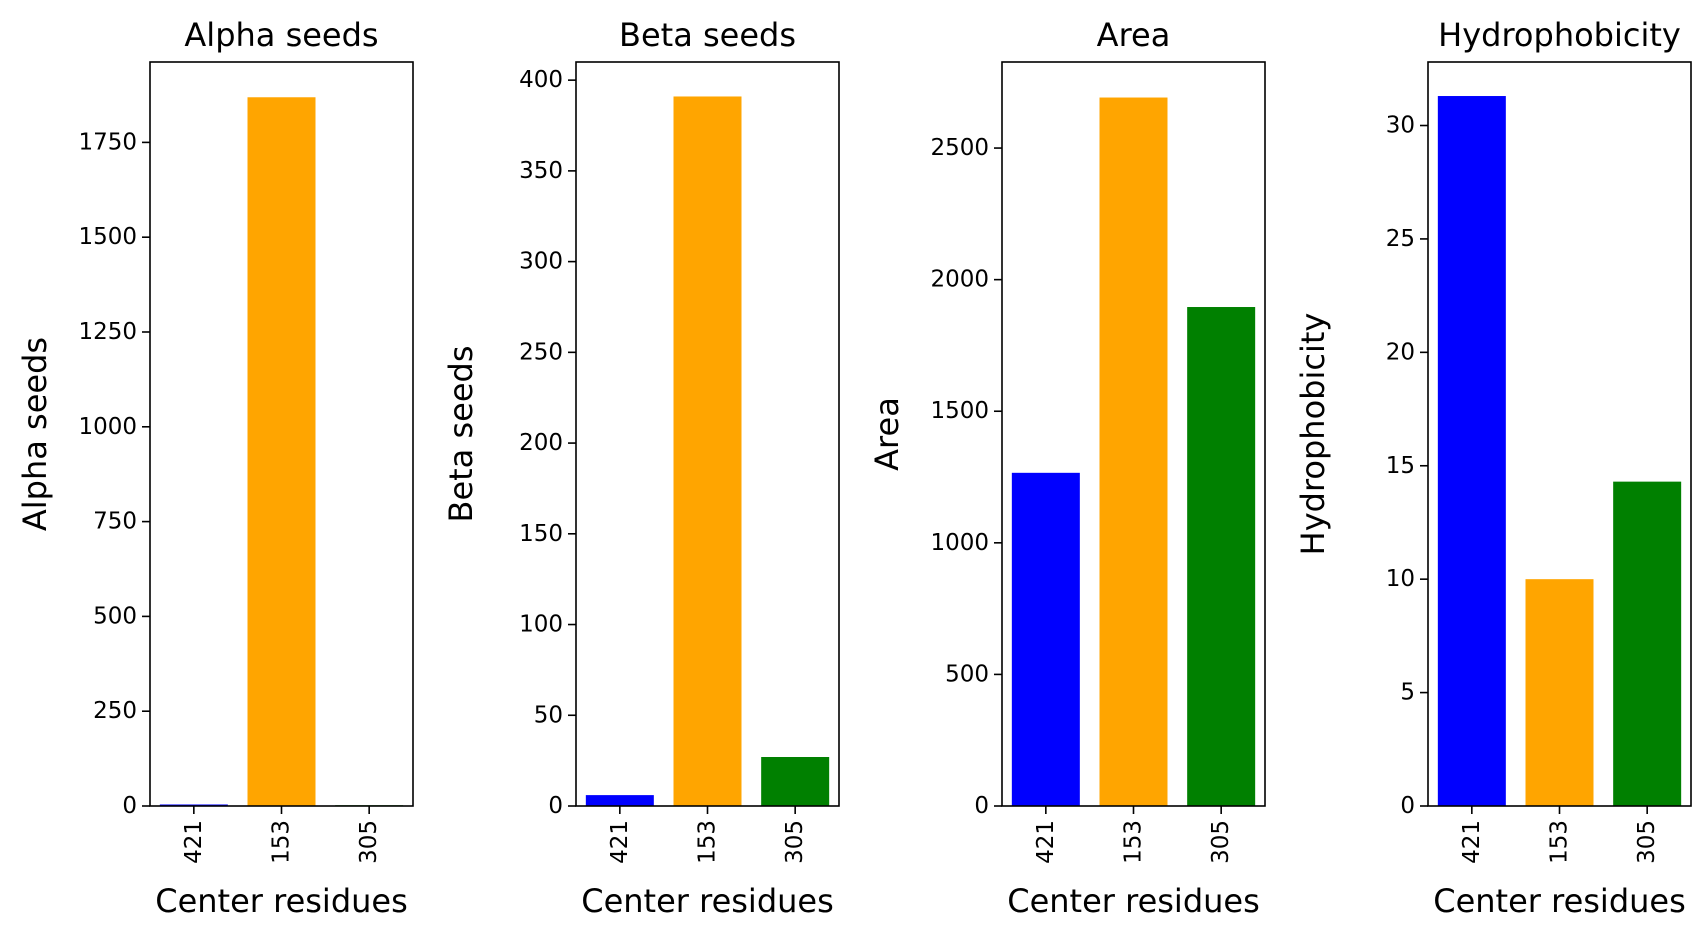  What do you see at coordinates (107, 142) in the screenshot?
I see `y-tick-label: 1750` at bounding box center [107, 142].